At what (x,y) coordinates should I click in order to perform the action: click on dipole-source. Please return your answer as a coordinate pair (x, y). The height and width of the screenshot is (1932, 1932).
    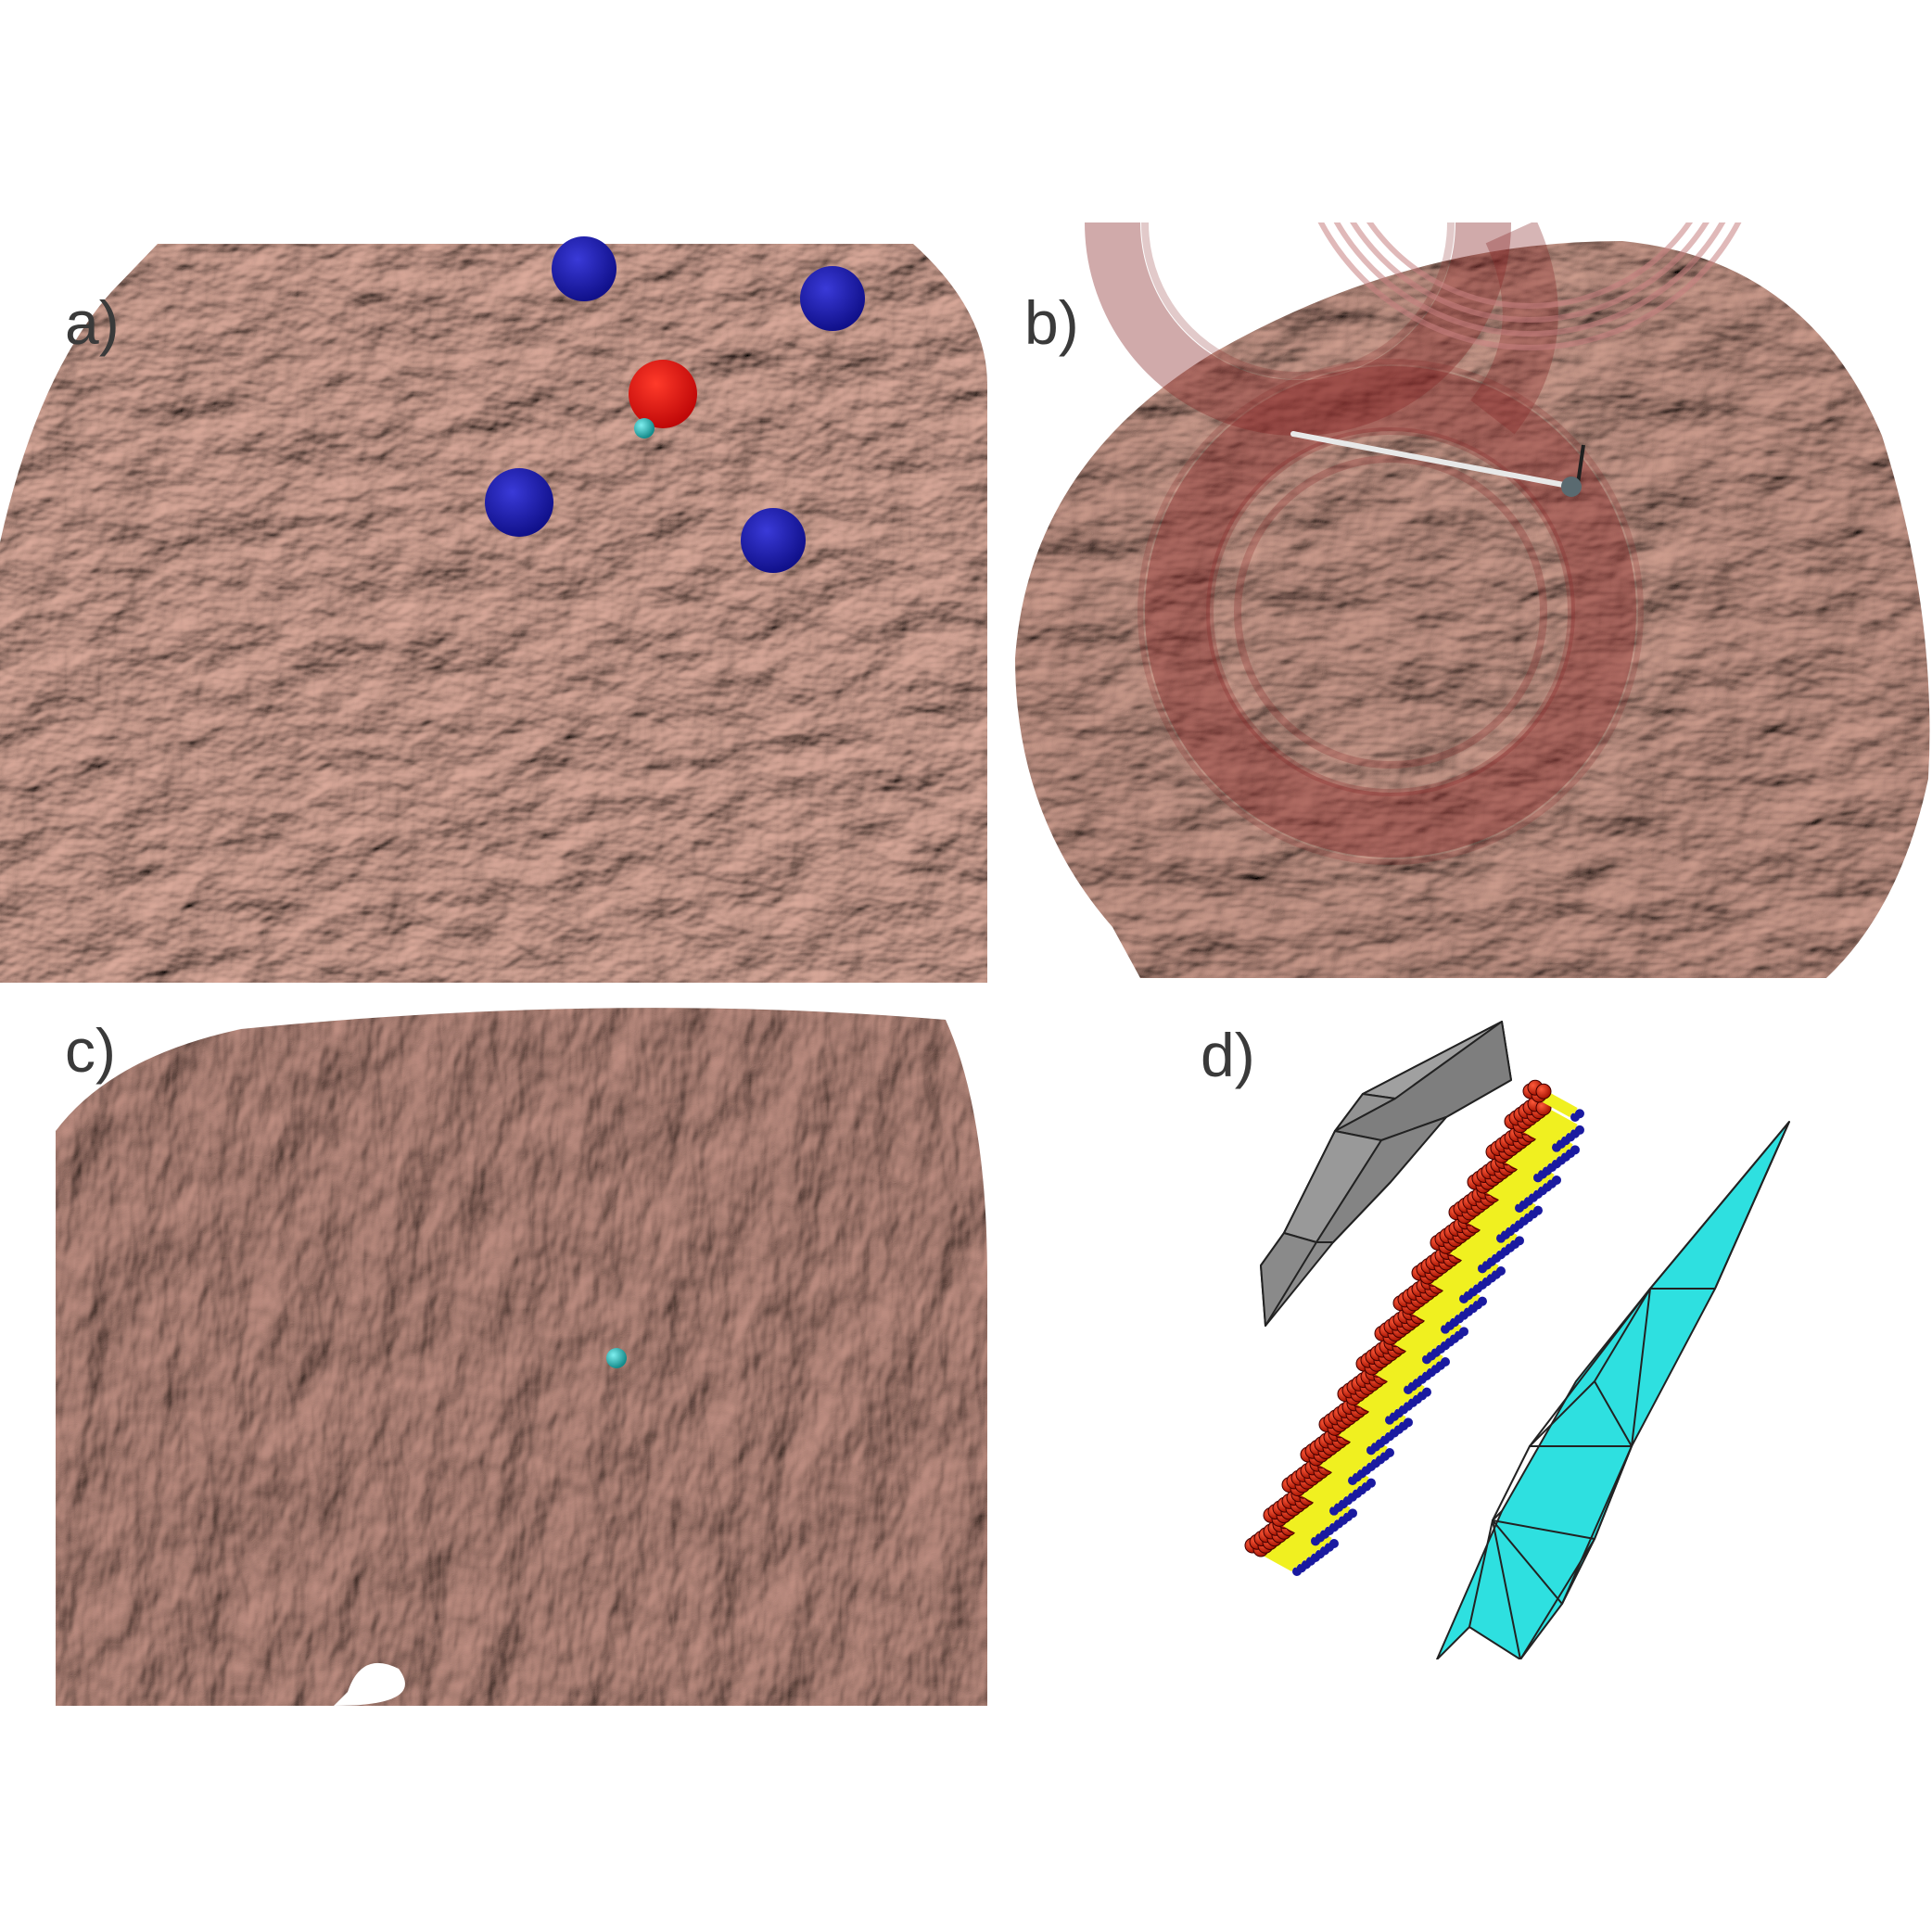
    Looking at the image, I should click on (1543, 1091).